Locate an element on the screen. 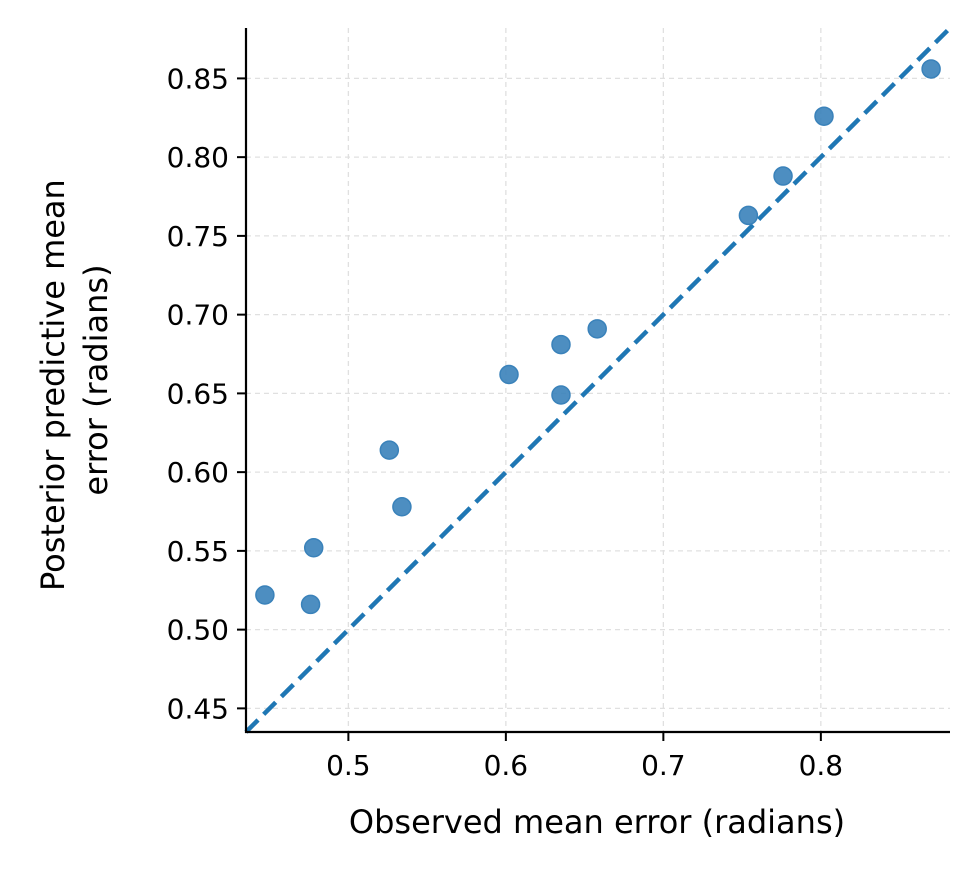  y-axis-title-line-2: error (radians) is located at coordinates (96, 379).